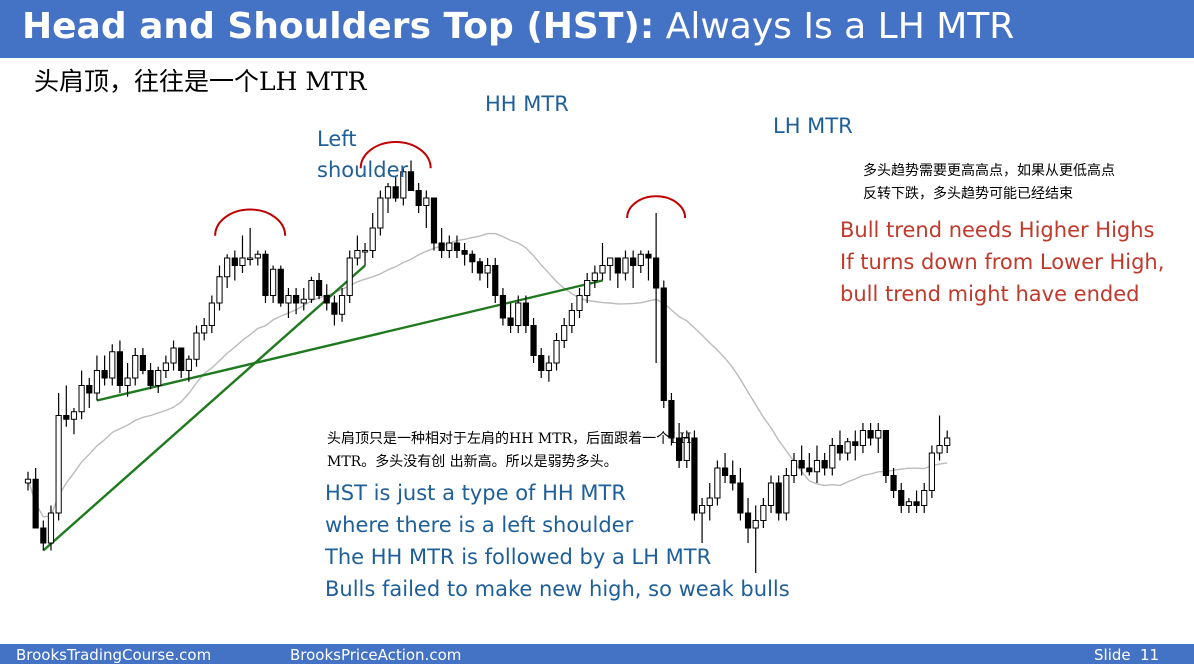  What do you see at coordinates (450, 188) in the screenshot?
I see `pattern-arcs` at bounding box center [450, 188].